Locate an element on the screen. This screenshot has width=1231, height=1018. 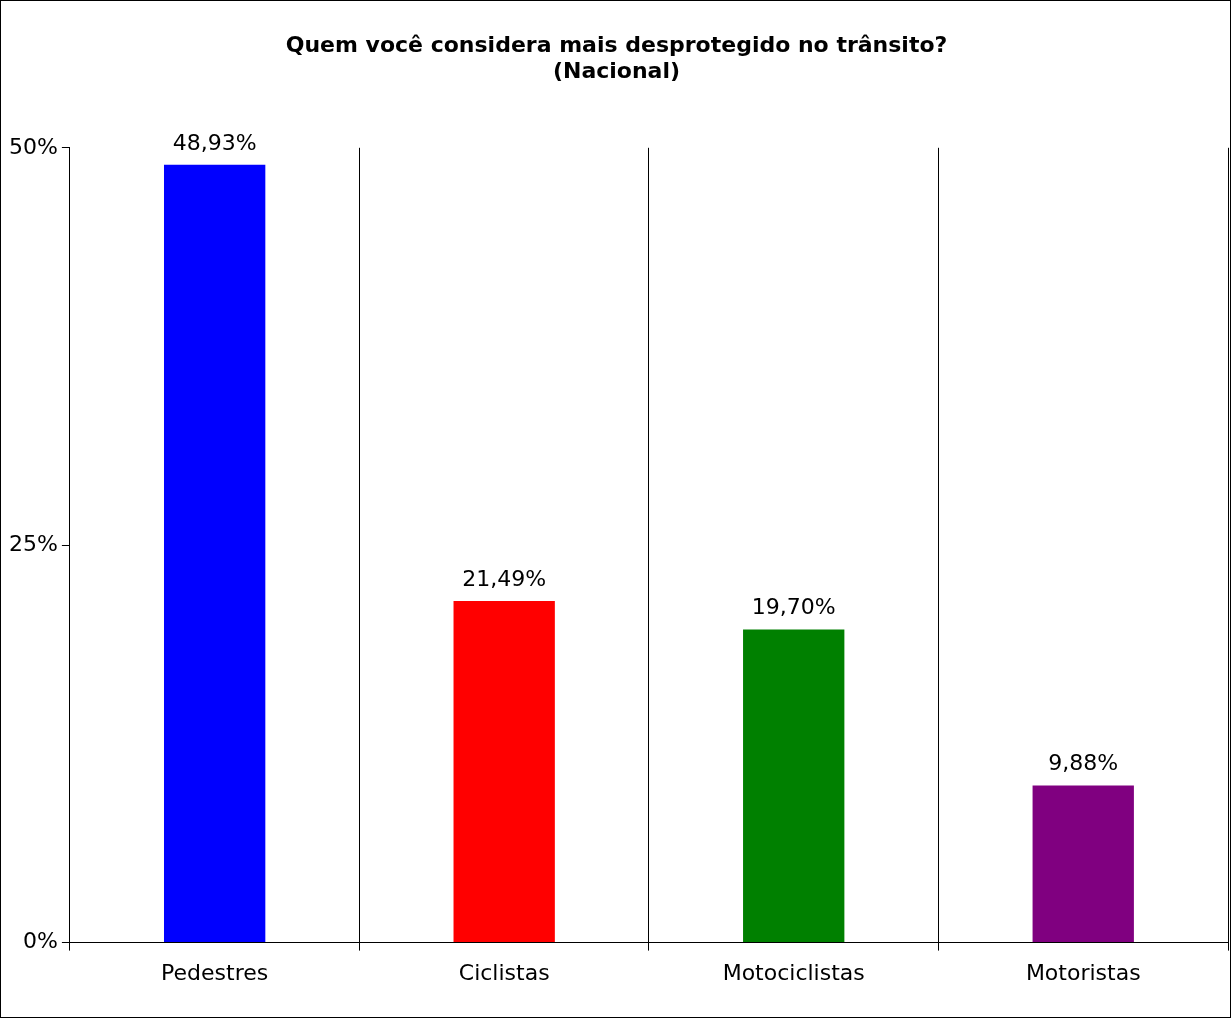
data-label: 21,49% is located at coordinates (504, 578).